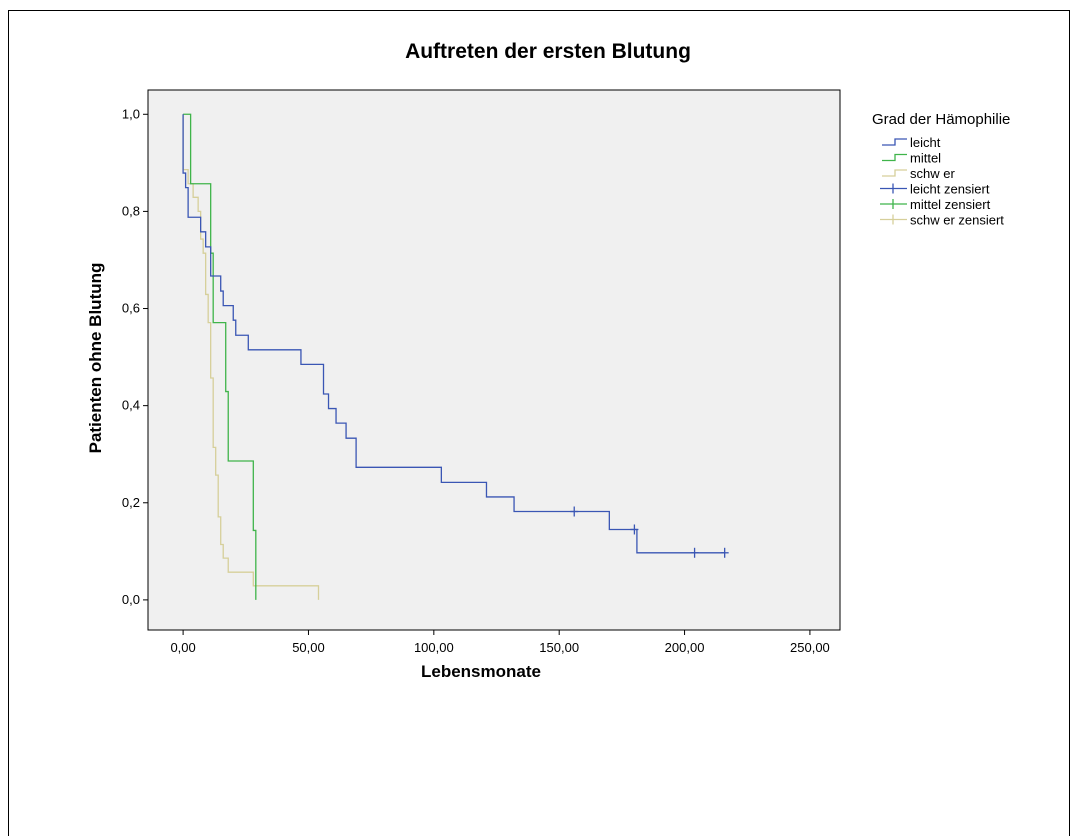 Image resolution: width=1075 pixels, height=836 pixels. What do you see at coordinates (131, 308) in the screenshot?
I see `y-tick-label: 0,6` at bounding box center [131, 308].